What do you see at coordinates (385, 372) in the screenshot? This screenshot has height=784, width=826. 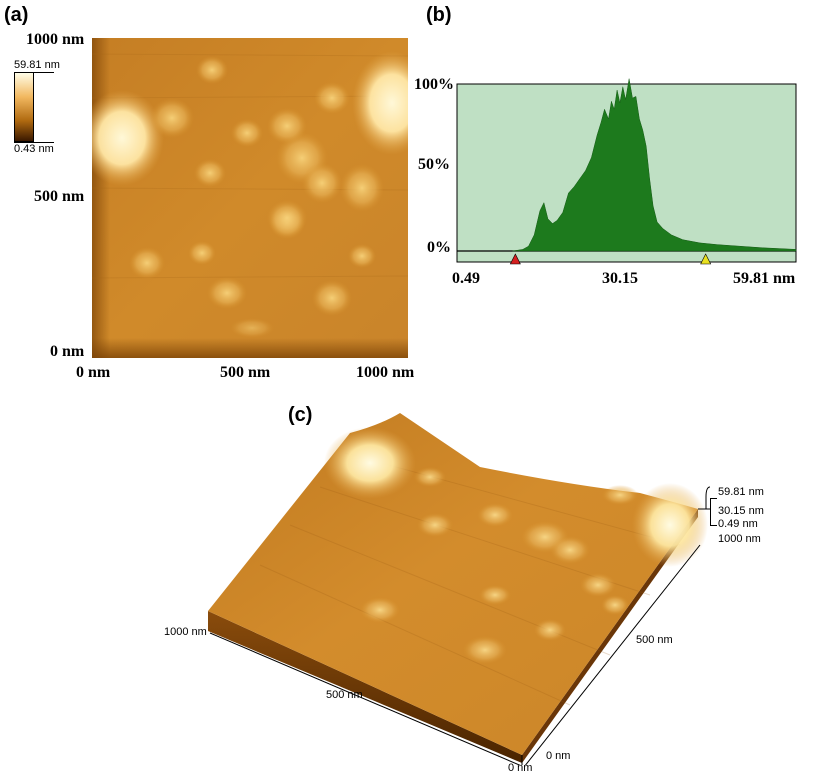 I see `panel-a-xtick-right: 1000 nm` at bounding box center [385, 372].